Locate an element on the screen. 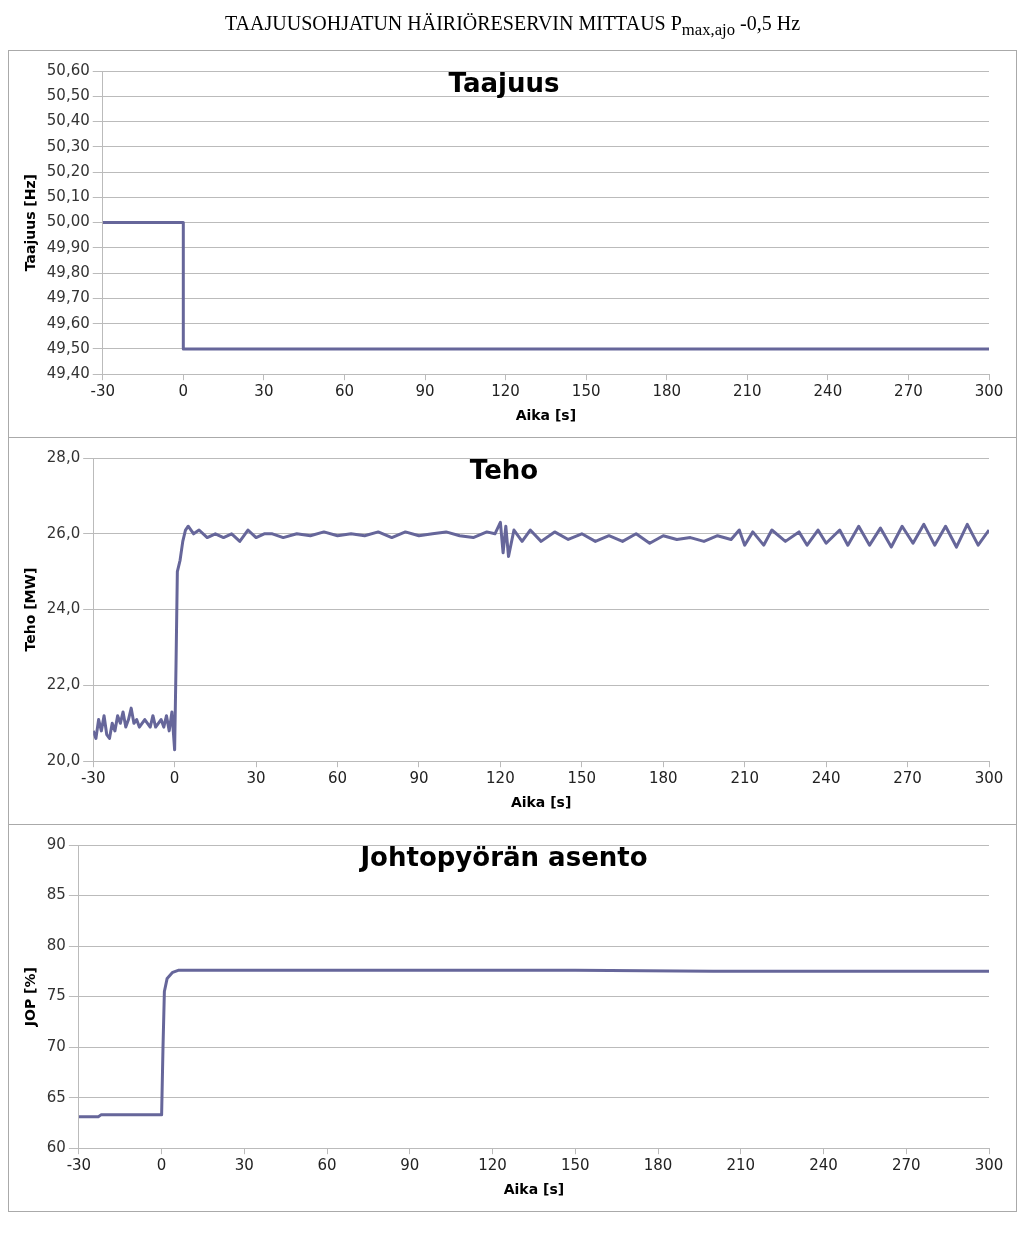 The width and height of the screenshot is (1025, 1234). y-tick-label: 50,10 is located at coordinates (68, 196).